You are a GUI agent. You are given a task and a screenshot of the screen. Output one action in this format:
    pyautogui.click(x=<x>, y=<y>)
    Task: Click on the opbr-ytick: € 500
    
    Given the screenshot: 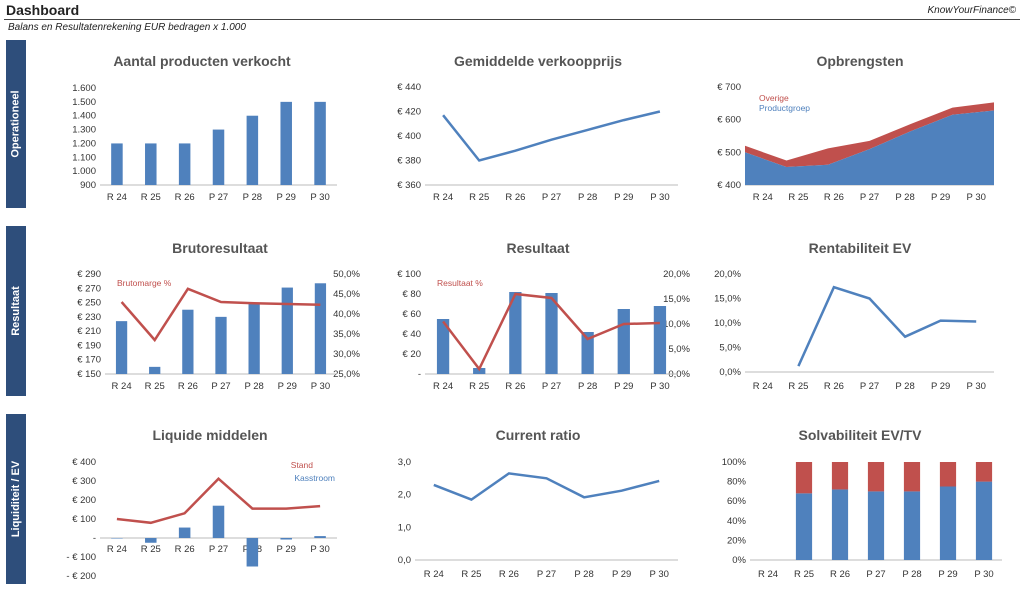 What is the action you would take?
    pyautogui.click(x=729, y=152)
    